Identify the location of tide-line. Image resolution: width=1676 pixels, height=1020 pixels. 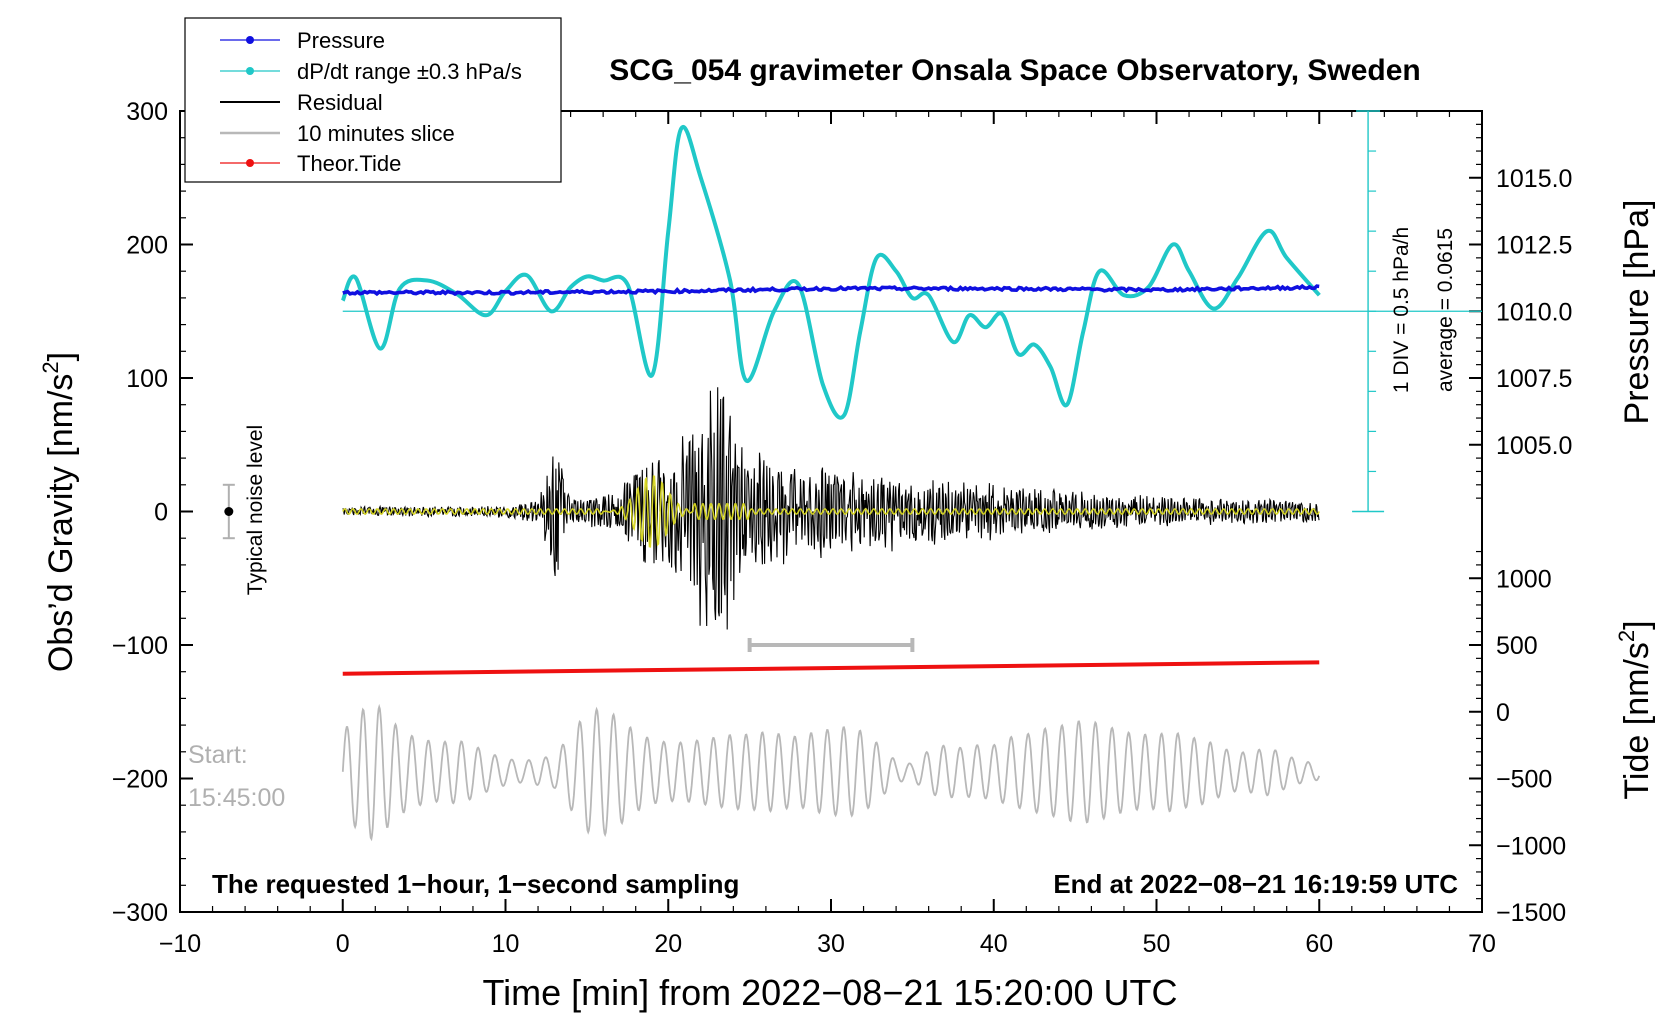
(831, 668).